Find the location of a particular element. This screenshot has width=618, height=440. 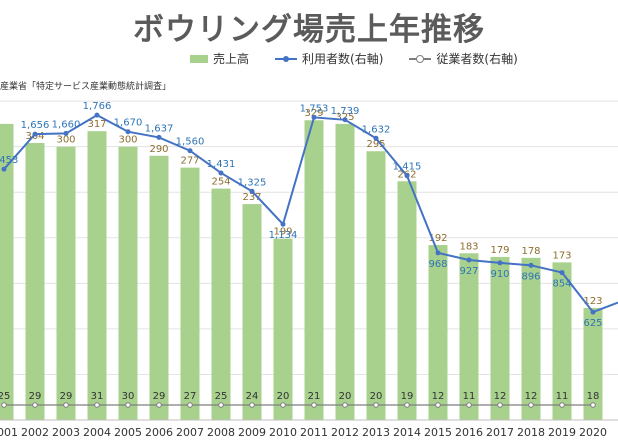

bar-label: 237 is located at coordinates (251, 197).